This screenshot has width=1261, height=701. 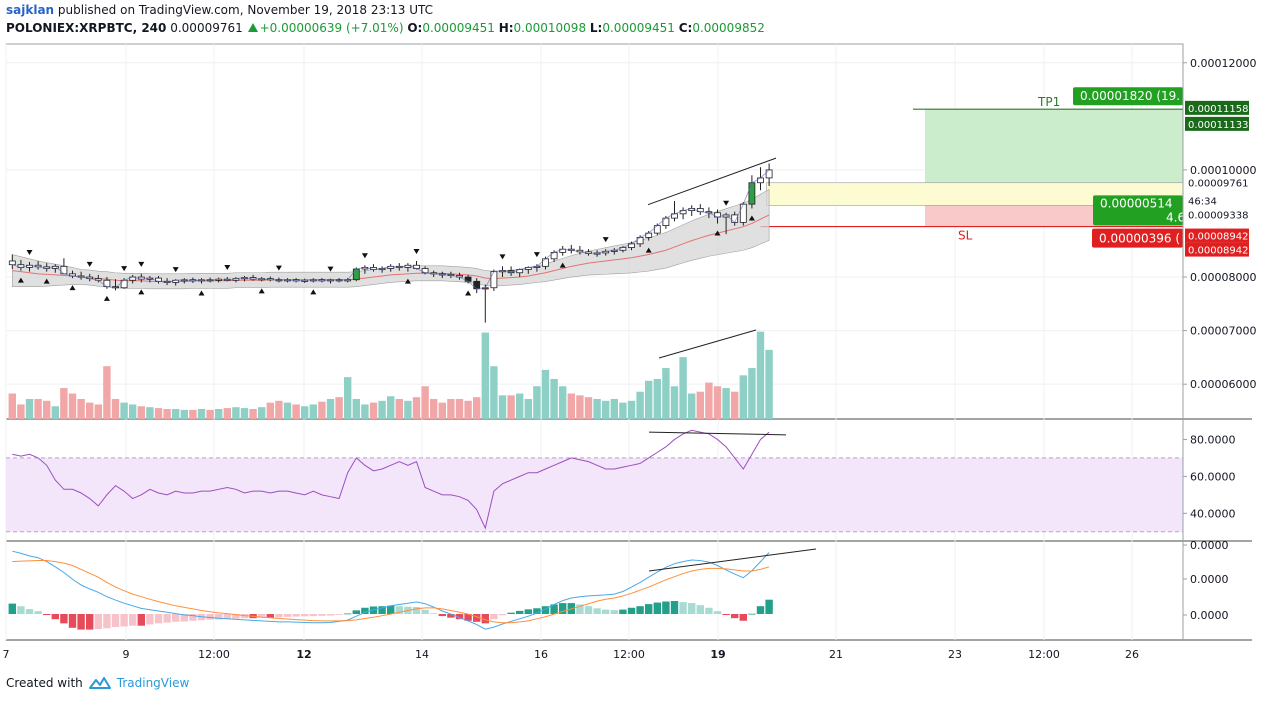 What do you see at coordinates (1217, 235) in the screenshot?
I see `sl-price-tag-bg` at bounding box center [1217, 235].